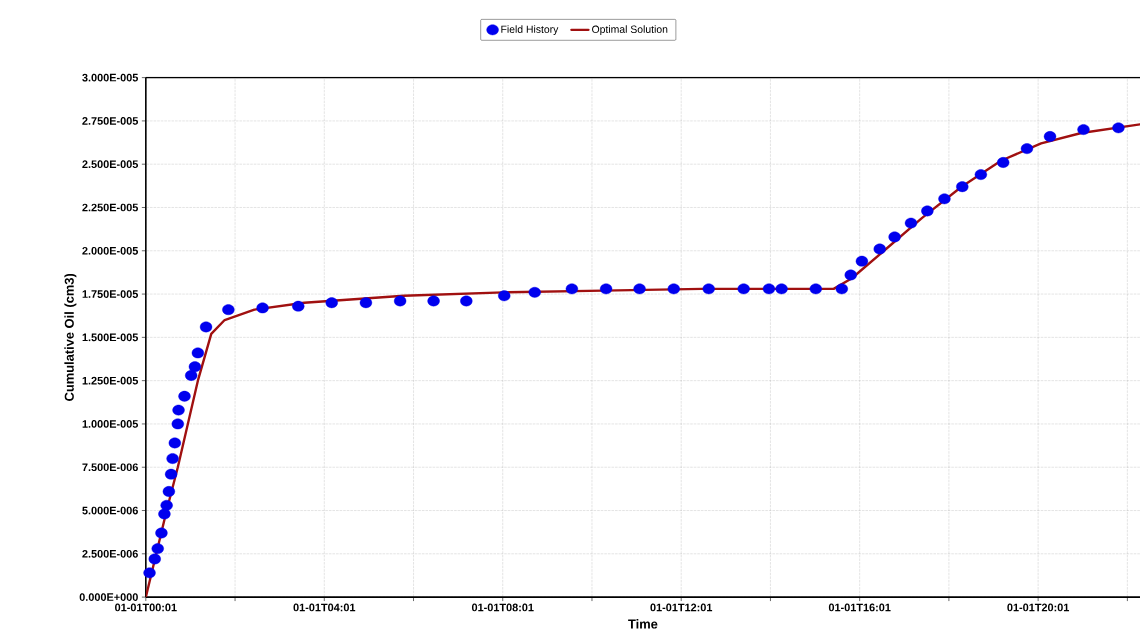 The image size is (1140, 643). Describe the element at coordinates (110, 164) in the screenshot. I see `y-tick-label: 2.500E-005` at that location.